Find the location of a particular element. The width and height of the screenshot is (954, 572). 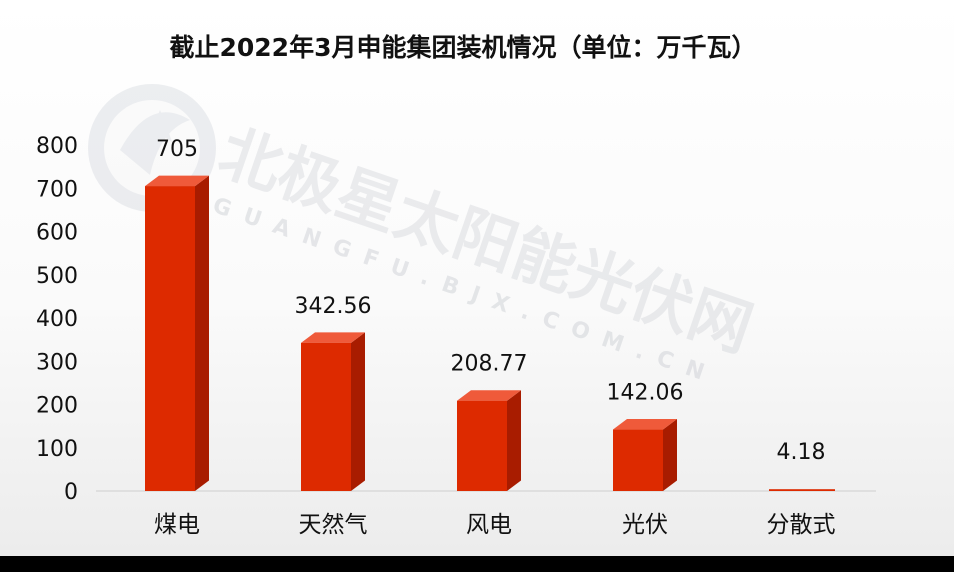

watermark-logo-icon is located at coordinates (152, 148).